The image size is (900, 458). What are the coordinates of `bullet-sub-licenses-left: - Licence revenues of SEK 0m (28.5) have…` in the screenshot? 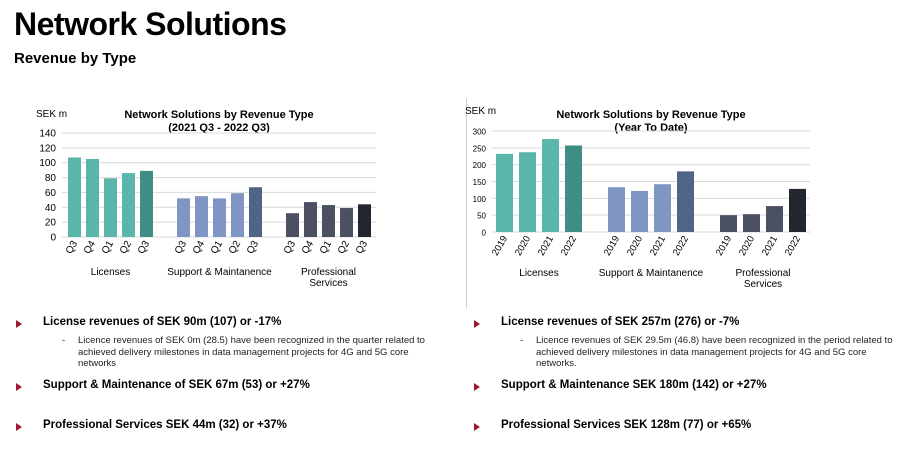 It's located at (252, 352).